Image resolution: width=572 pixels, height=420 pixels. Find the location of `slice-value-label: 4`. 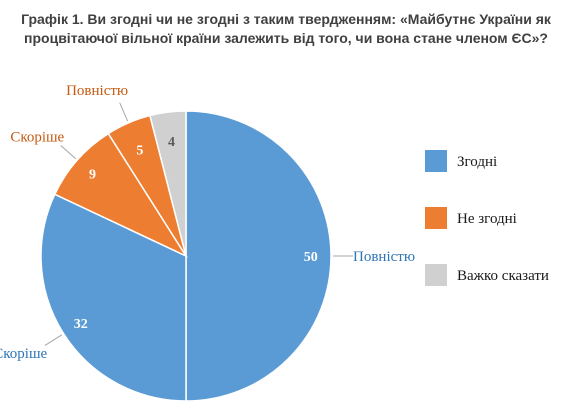

slice-value-label: 4 is located at coordinates (171, 142).